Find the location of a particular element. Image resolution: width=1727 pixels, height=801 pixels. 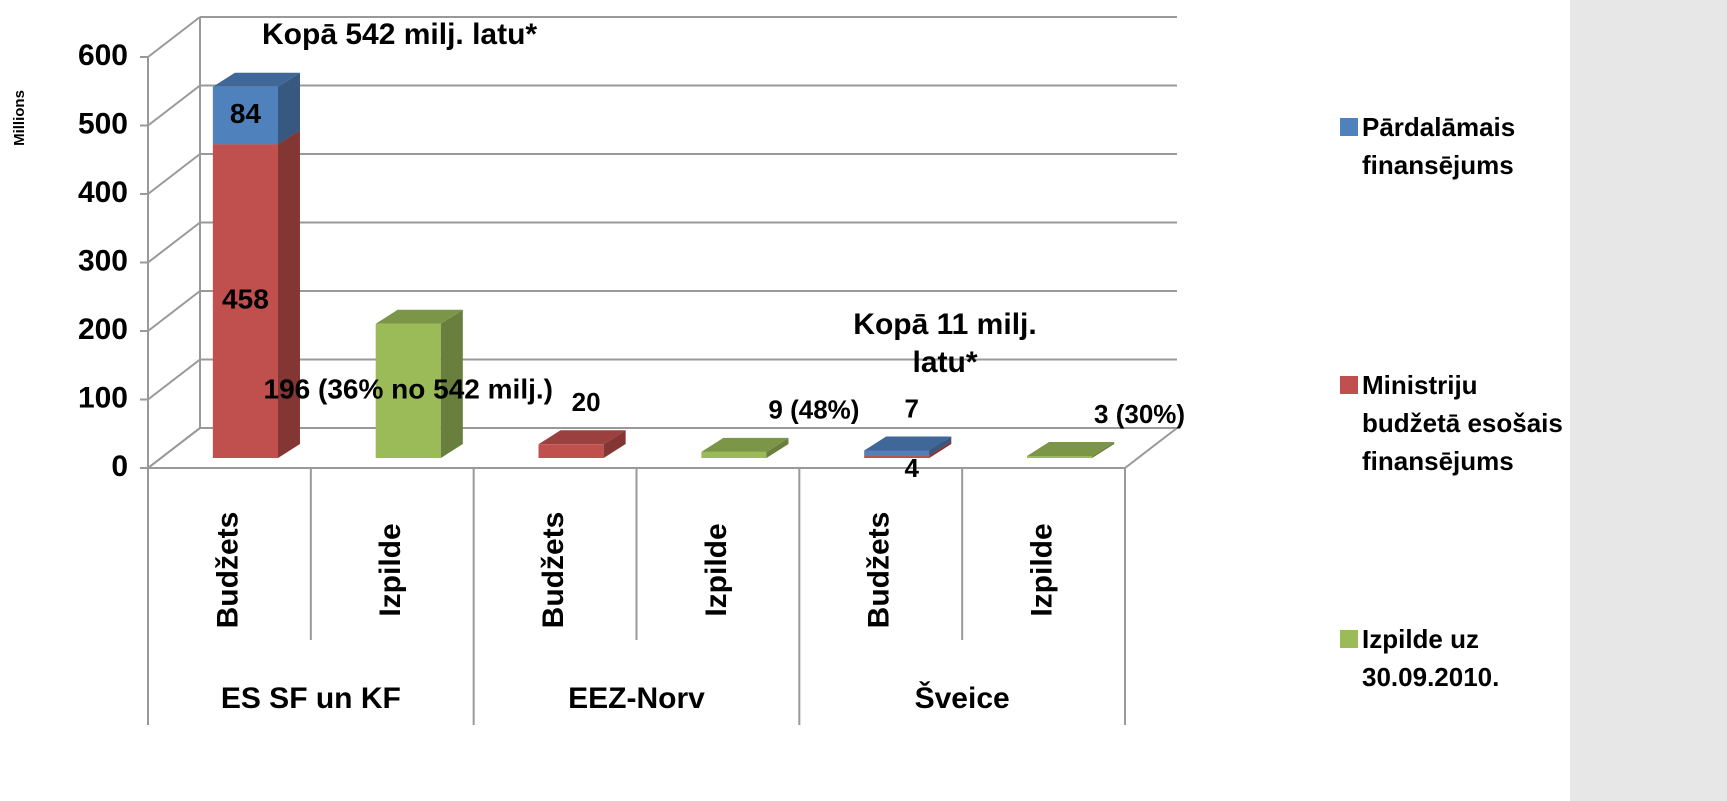

y-tick-label: 300 is located at coordinates (103, 260).